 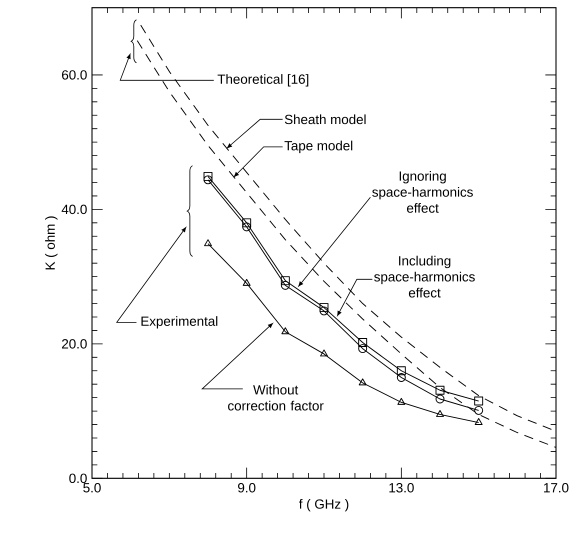 I want to click on annotation: Sheath model, so click(x=325, y=119).